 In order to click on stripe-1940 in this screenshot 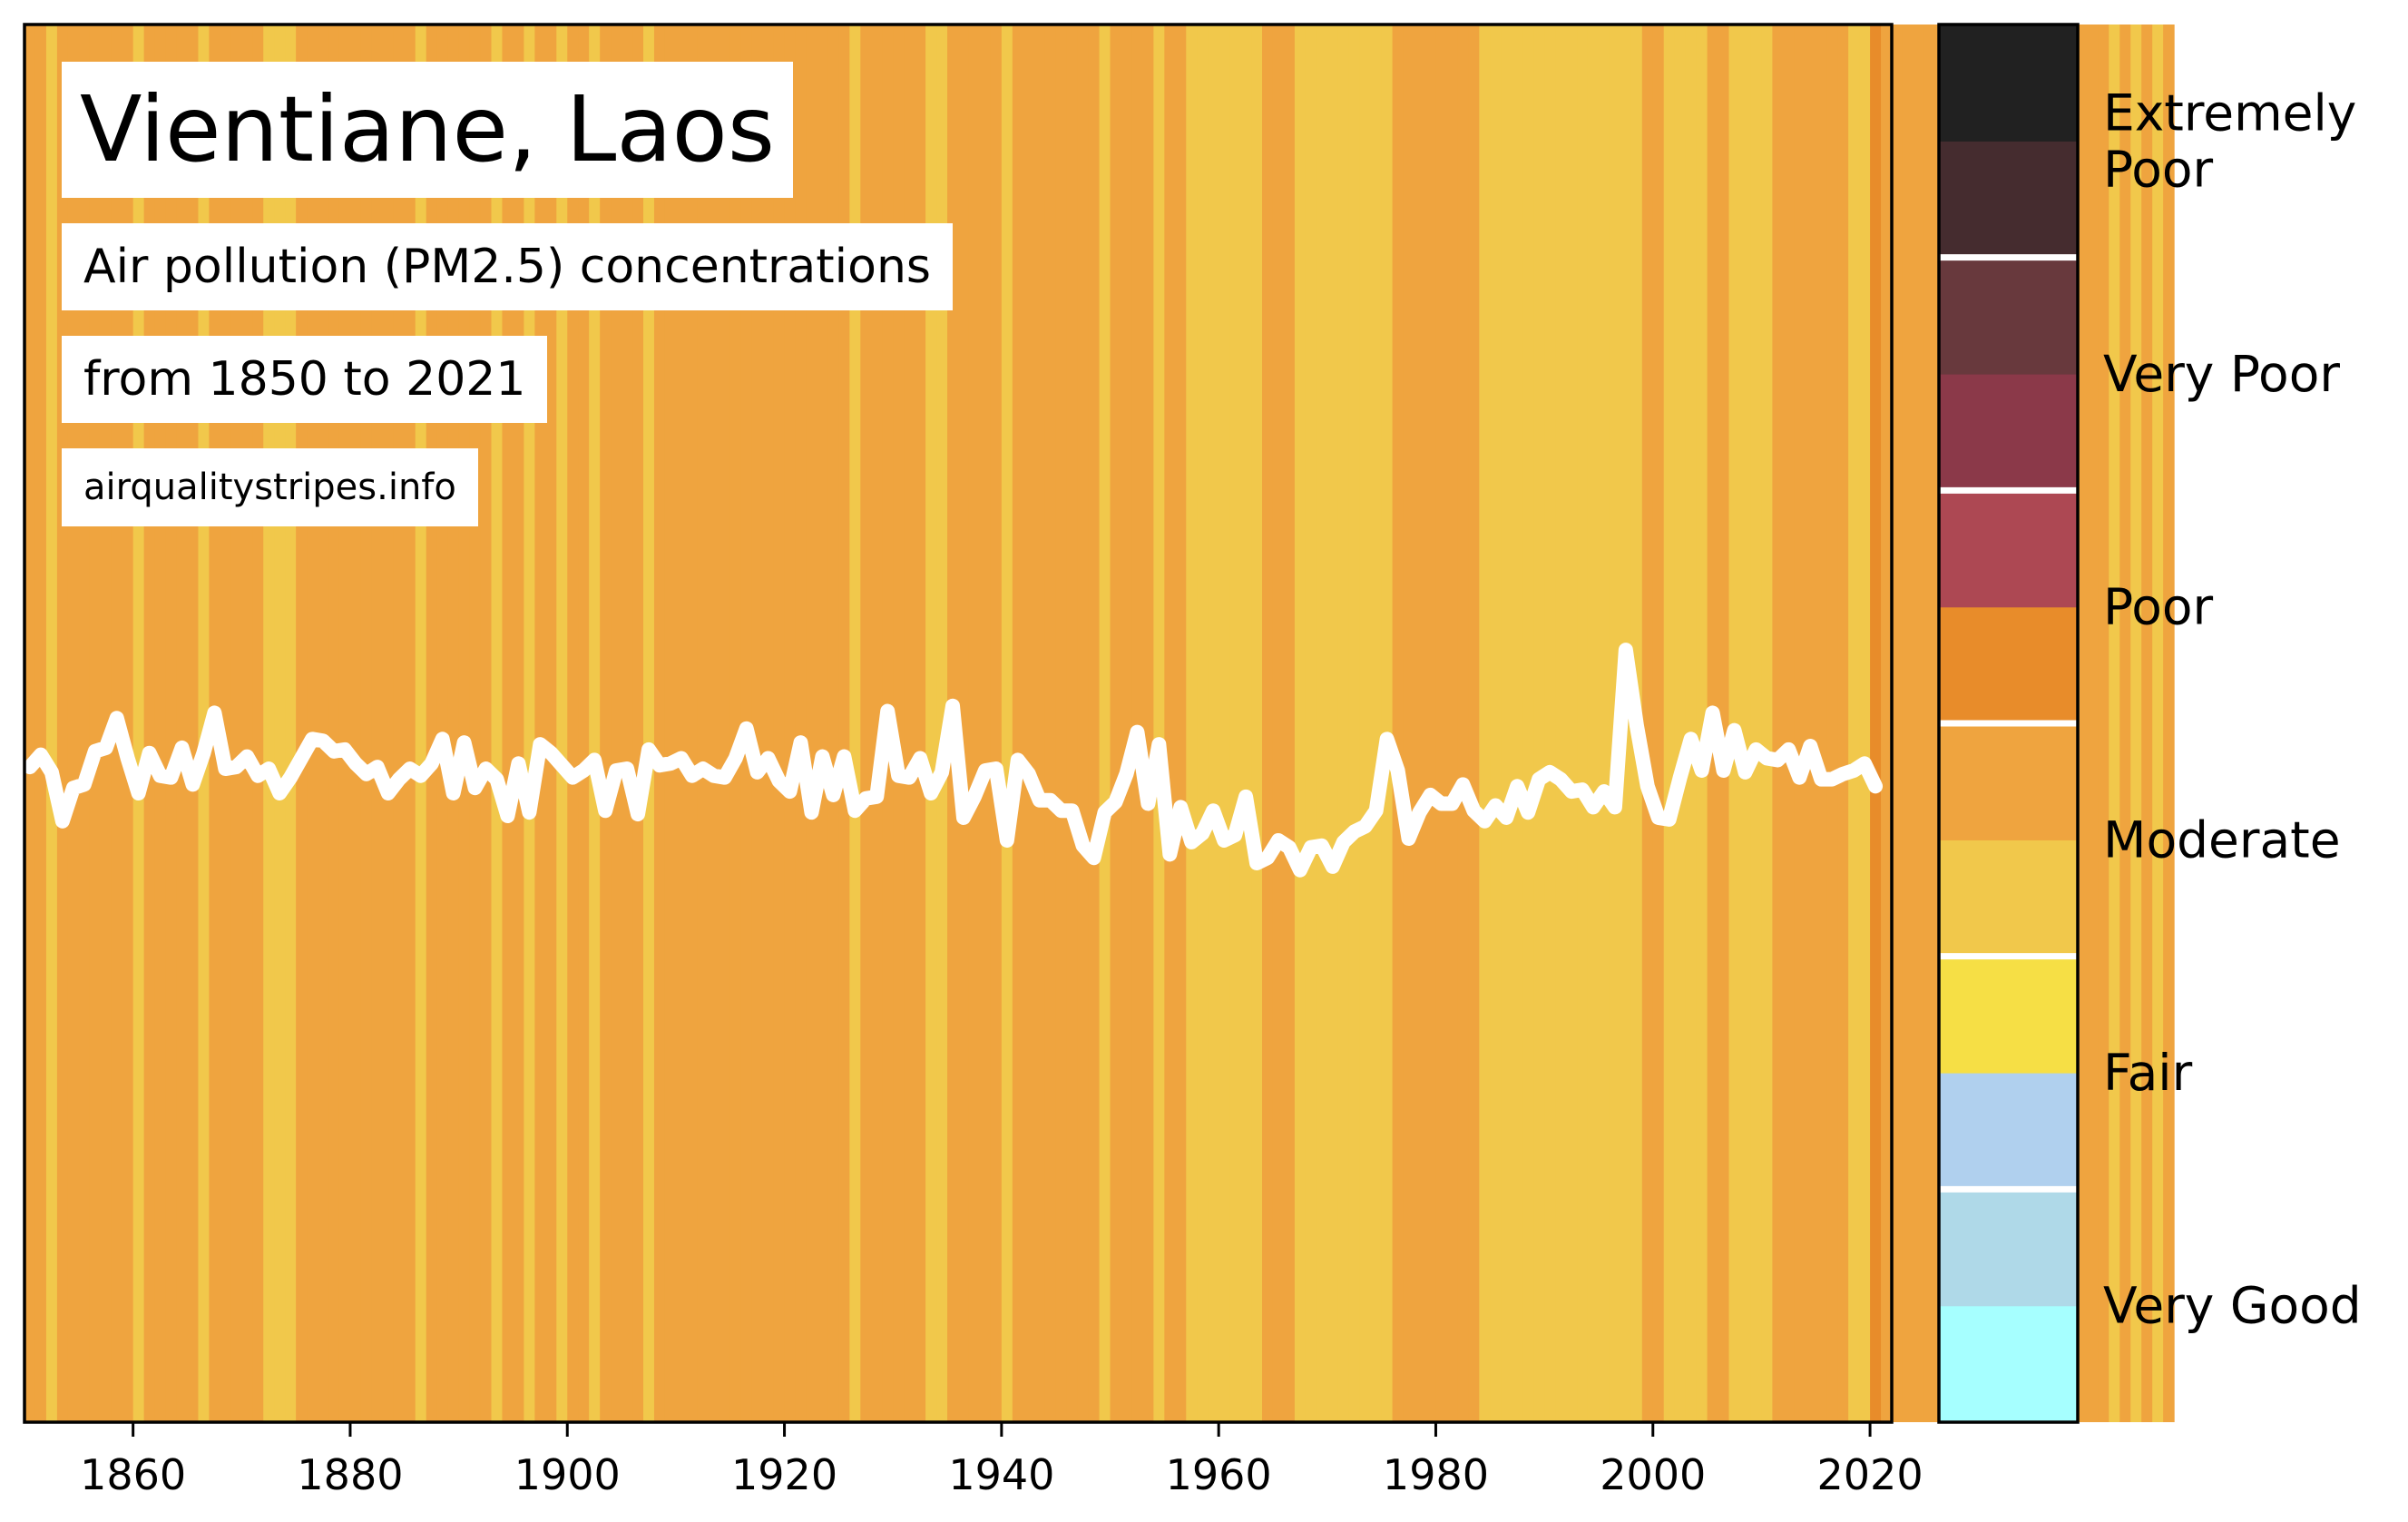, I will do `click(1007, 723)`.